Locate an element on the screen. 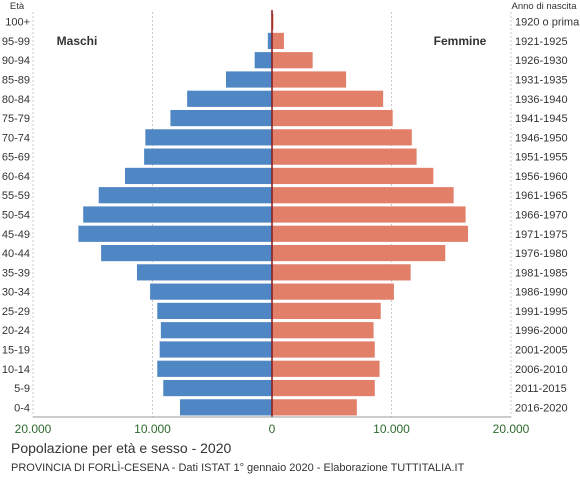 The image size is (580, 480). birth-year-label: 2006-2010 is located at coordinates (541, 370).